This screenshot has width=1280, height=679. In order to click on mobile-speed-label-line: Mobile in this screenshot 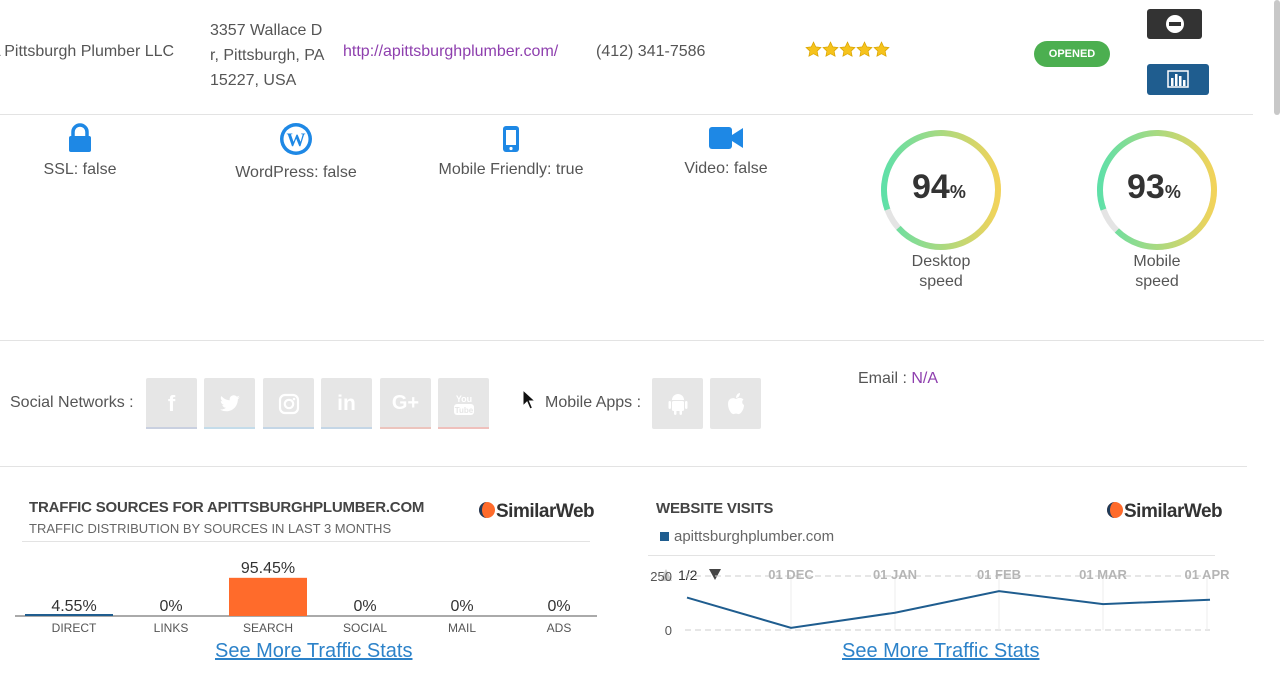, I will do `click(1157, 261)`.